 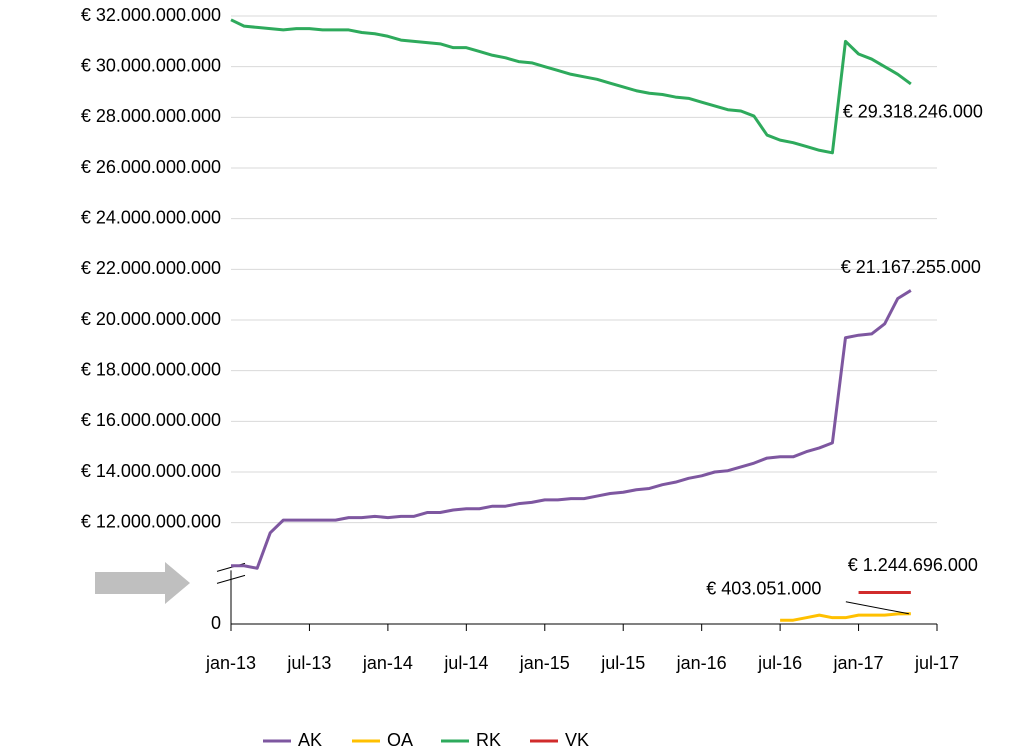 I want to click on leader-line, so click(x=877, y=608).